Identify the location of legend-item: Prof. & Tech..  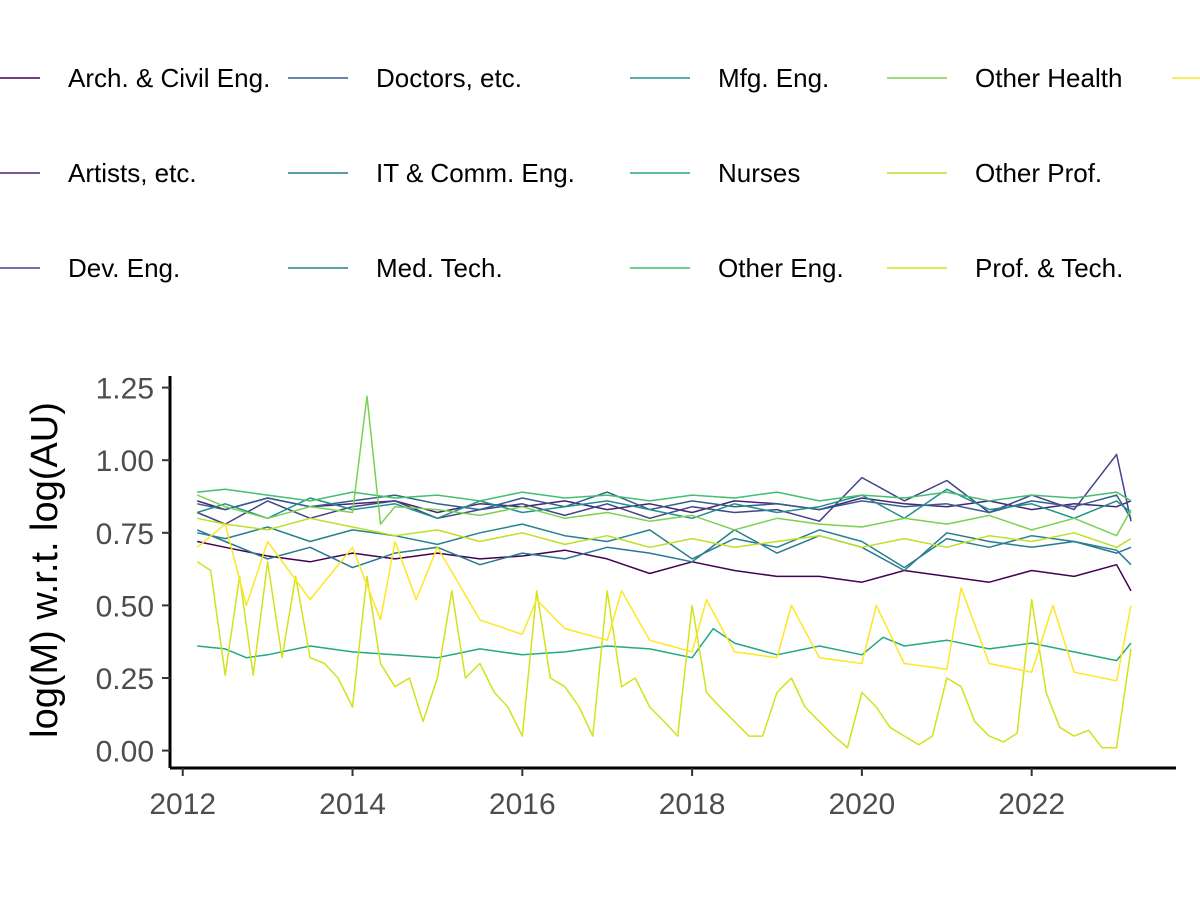
(1005, 268).